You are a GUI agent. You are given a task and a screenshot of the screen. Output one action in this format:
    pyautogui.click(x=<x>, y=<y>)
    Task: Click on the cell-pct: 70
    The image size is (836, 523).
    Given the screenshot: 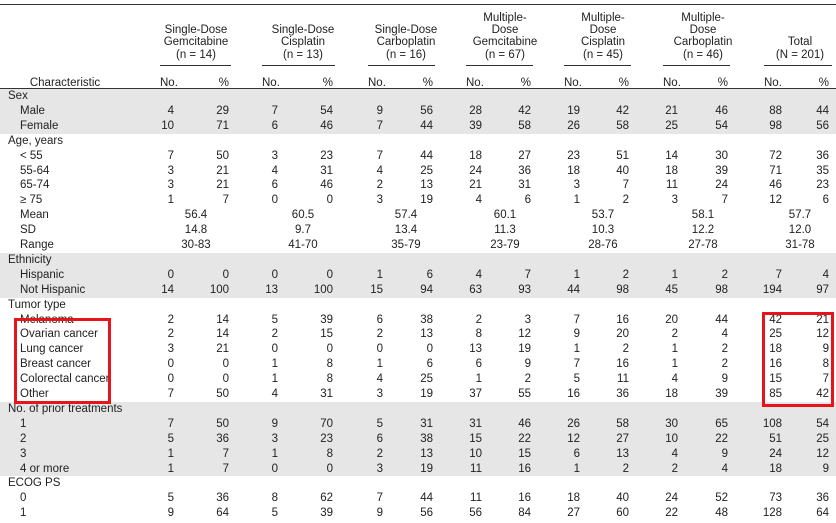 What is the action you would take?
    pyautogui.click(x=326, y=423)
    